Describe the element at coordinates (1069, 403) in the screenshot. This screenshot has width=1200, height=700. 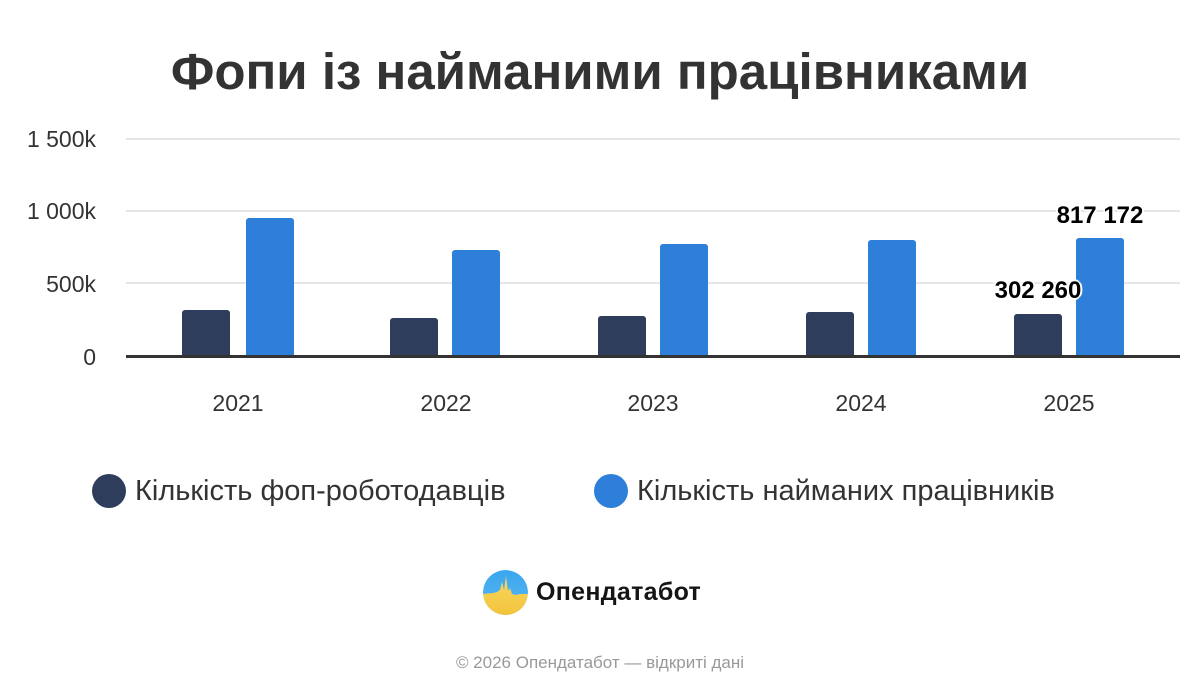
I see `x-tick-label: 2025` at that location.